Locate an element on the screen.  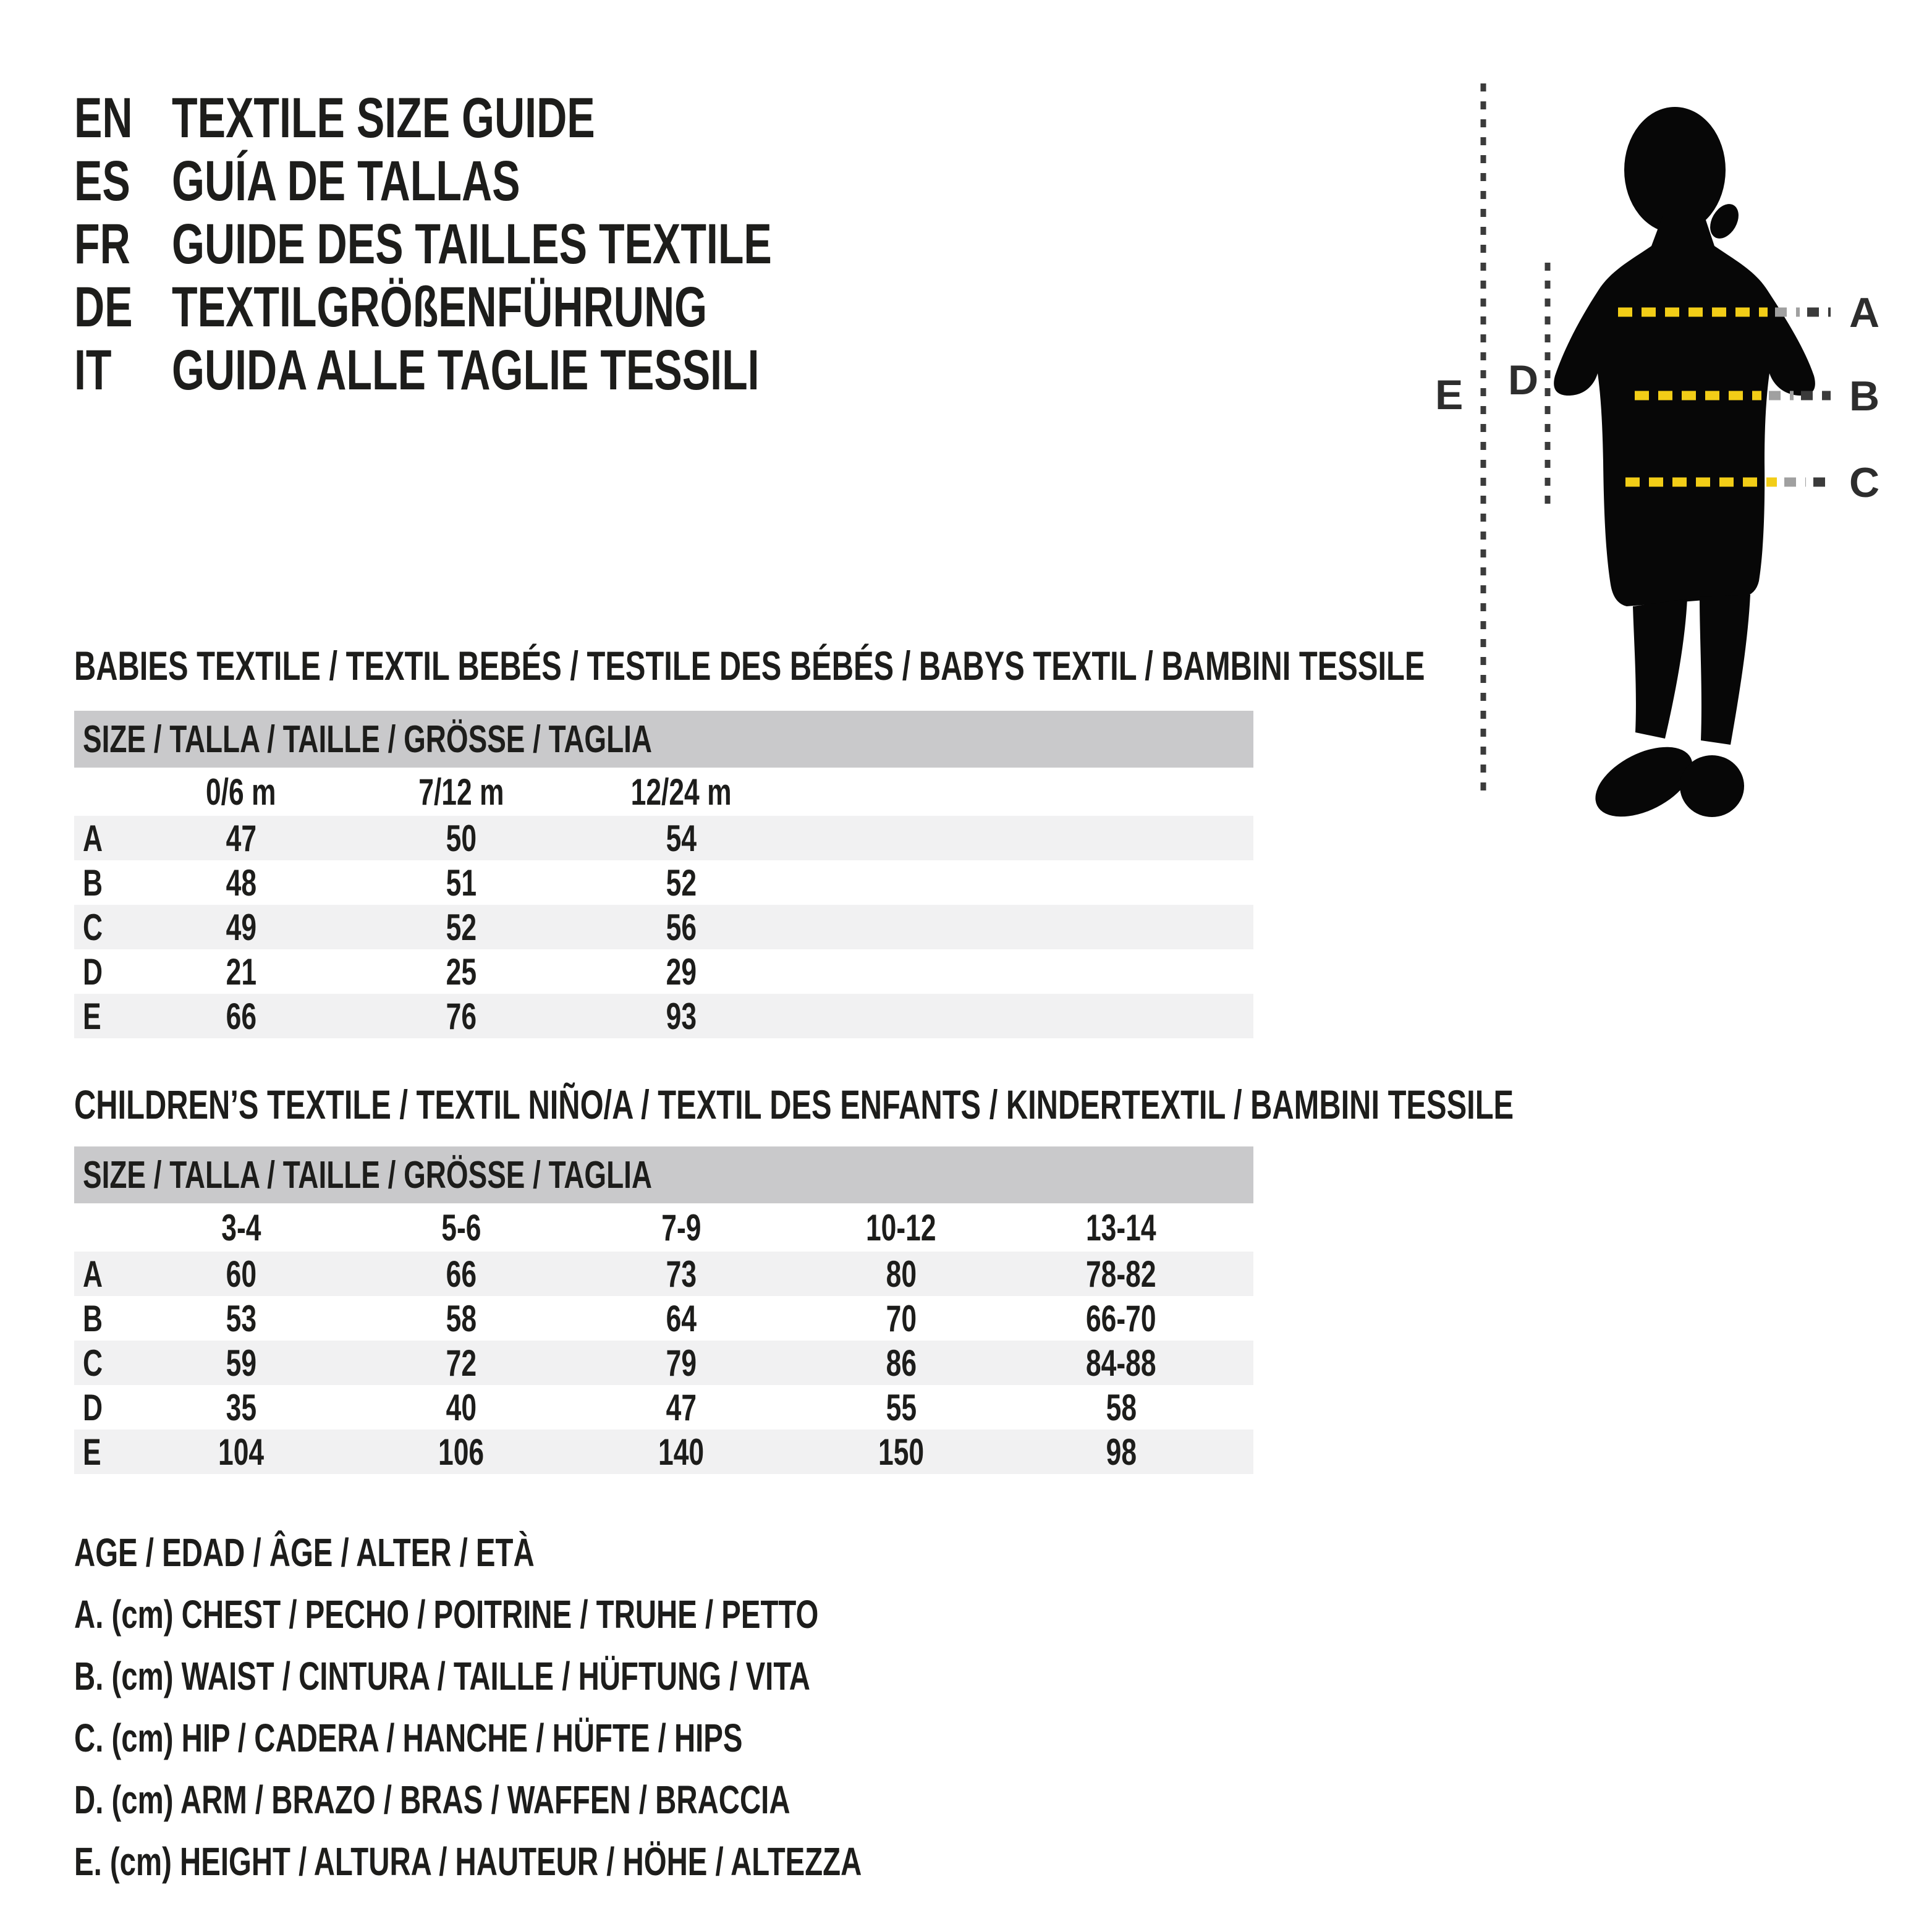
value-cell: 55 is located at coordinates (901, 1407).